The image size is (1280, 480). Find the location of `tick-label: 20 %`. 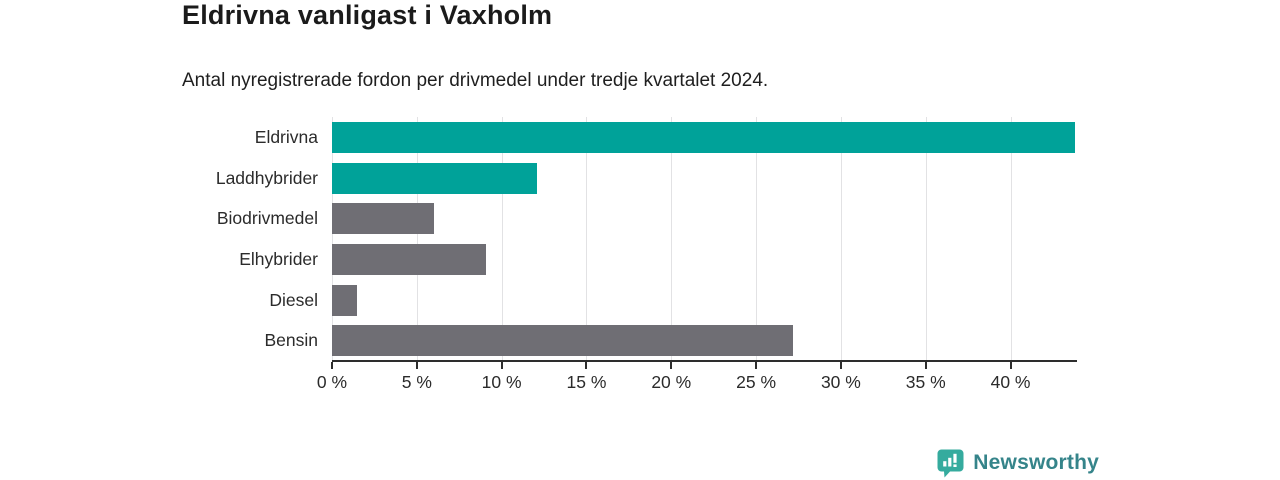

tick-label: 20 % is located at coordinates (671, 382).